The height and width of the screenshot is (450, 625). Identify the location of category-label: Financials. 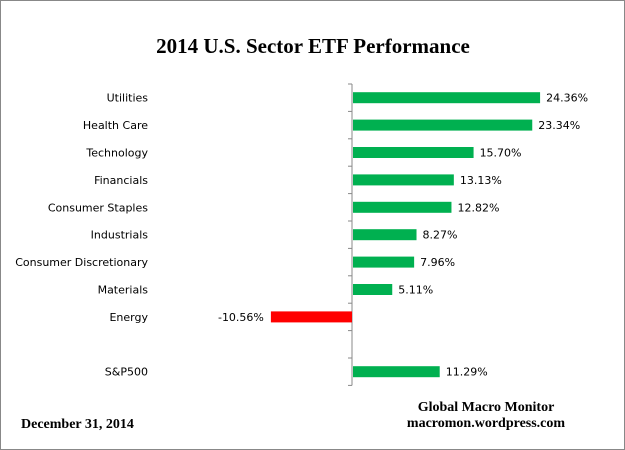
(121, 180).